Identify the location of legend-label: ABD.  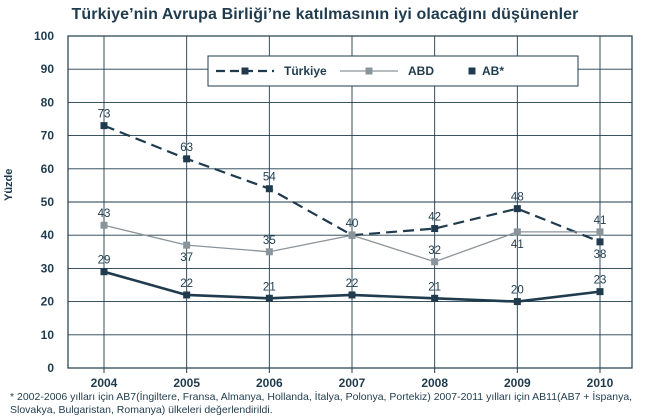
(421, 71).